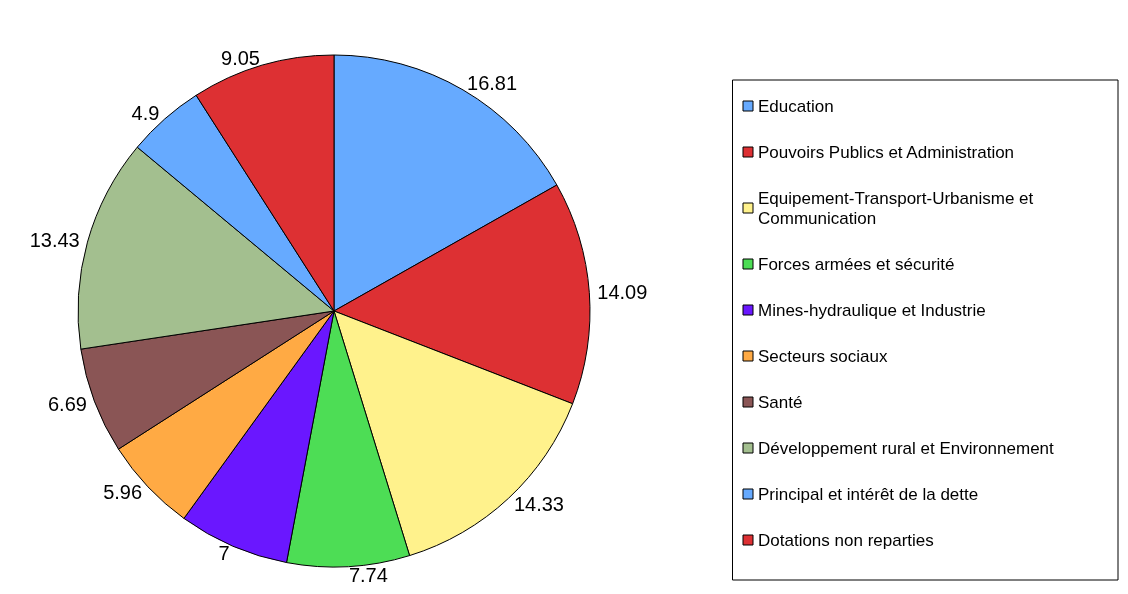  I want to click on data-label: 7, so click(224, 553).